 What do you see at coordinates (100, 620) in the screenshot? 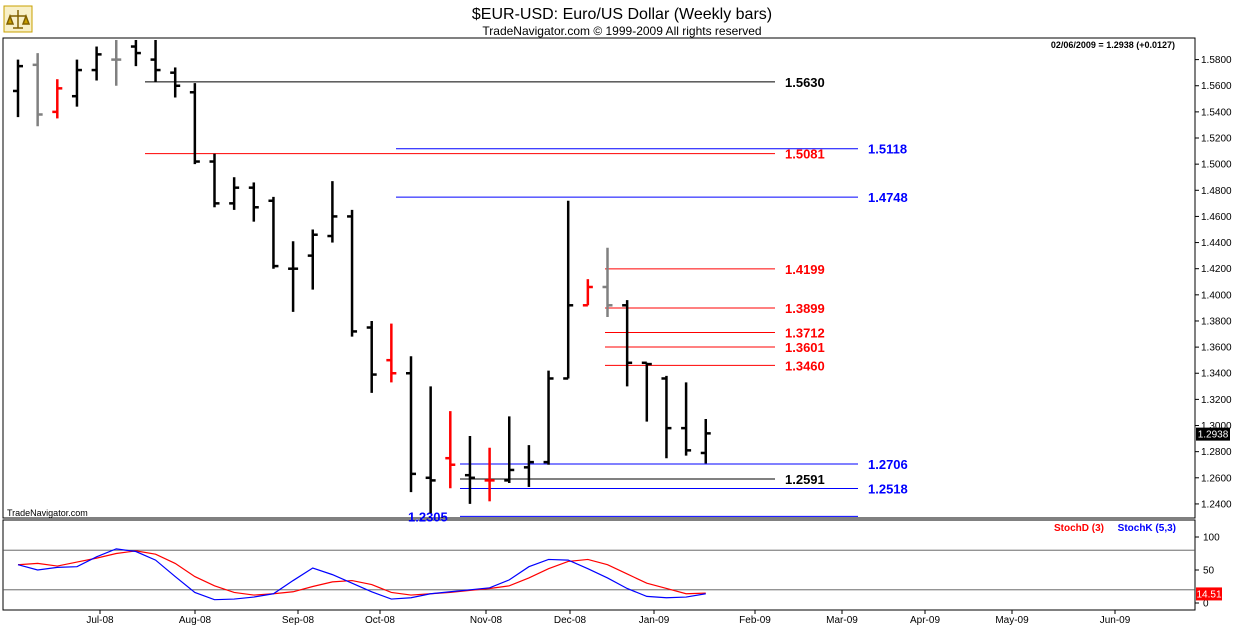
I see `x-tick-label: Jul-08` at bounding box center [100, 620].